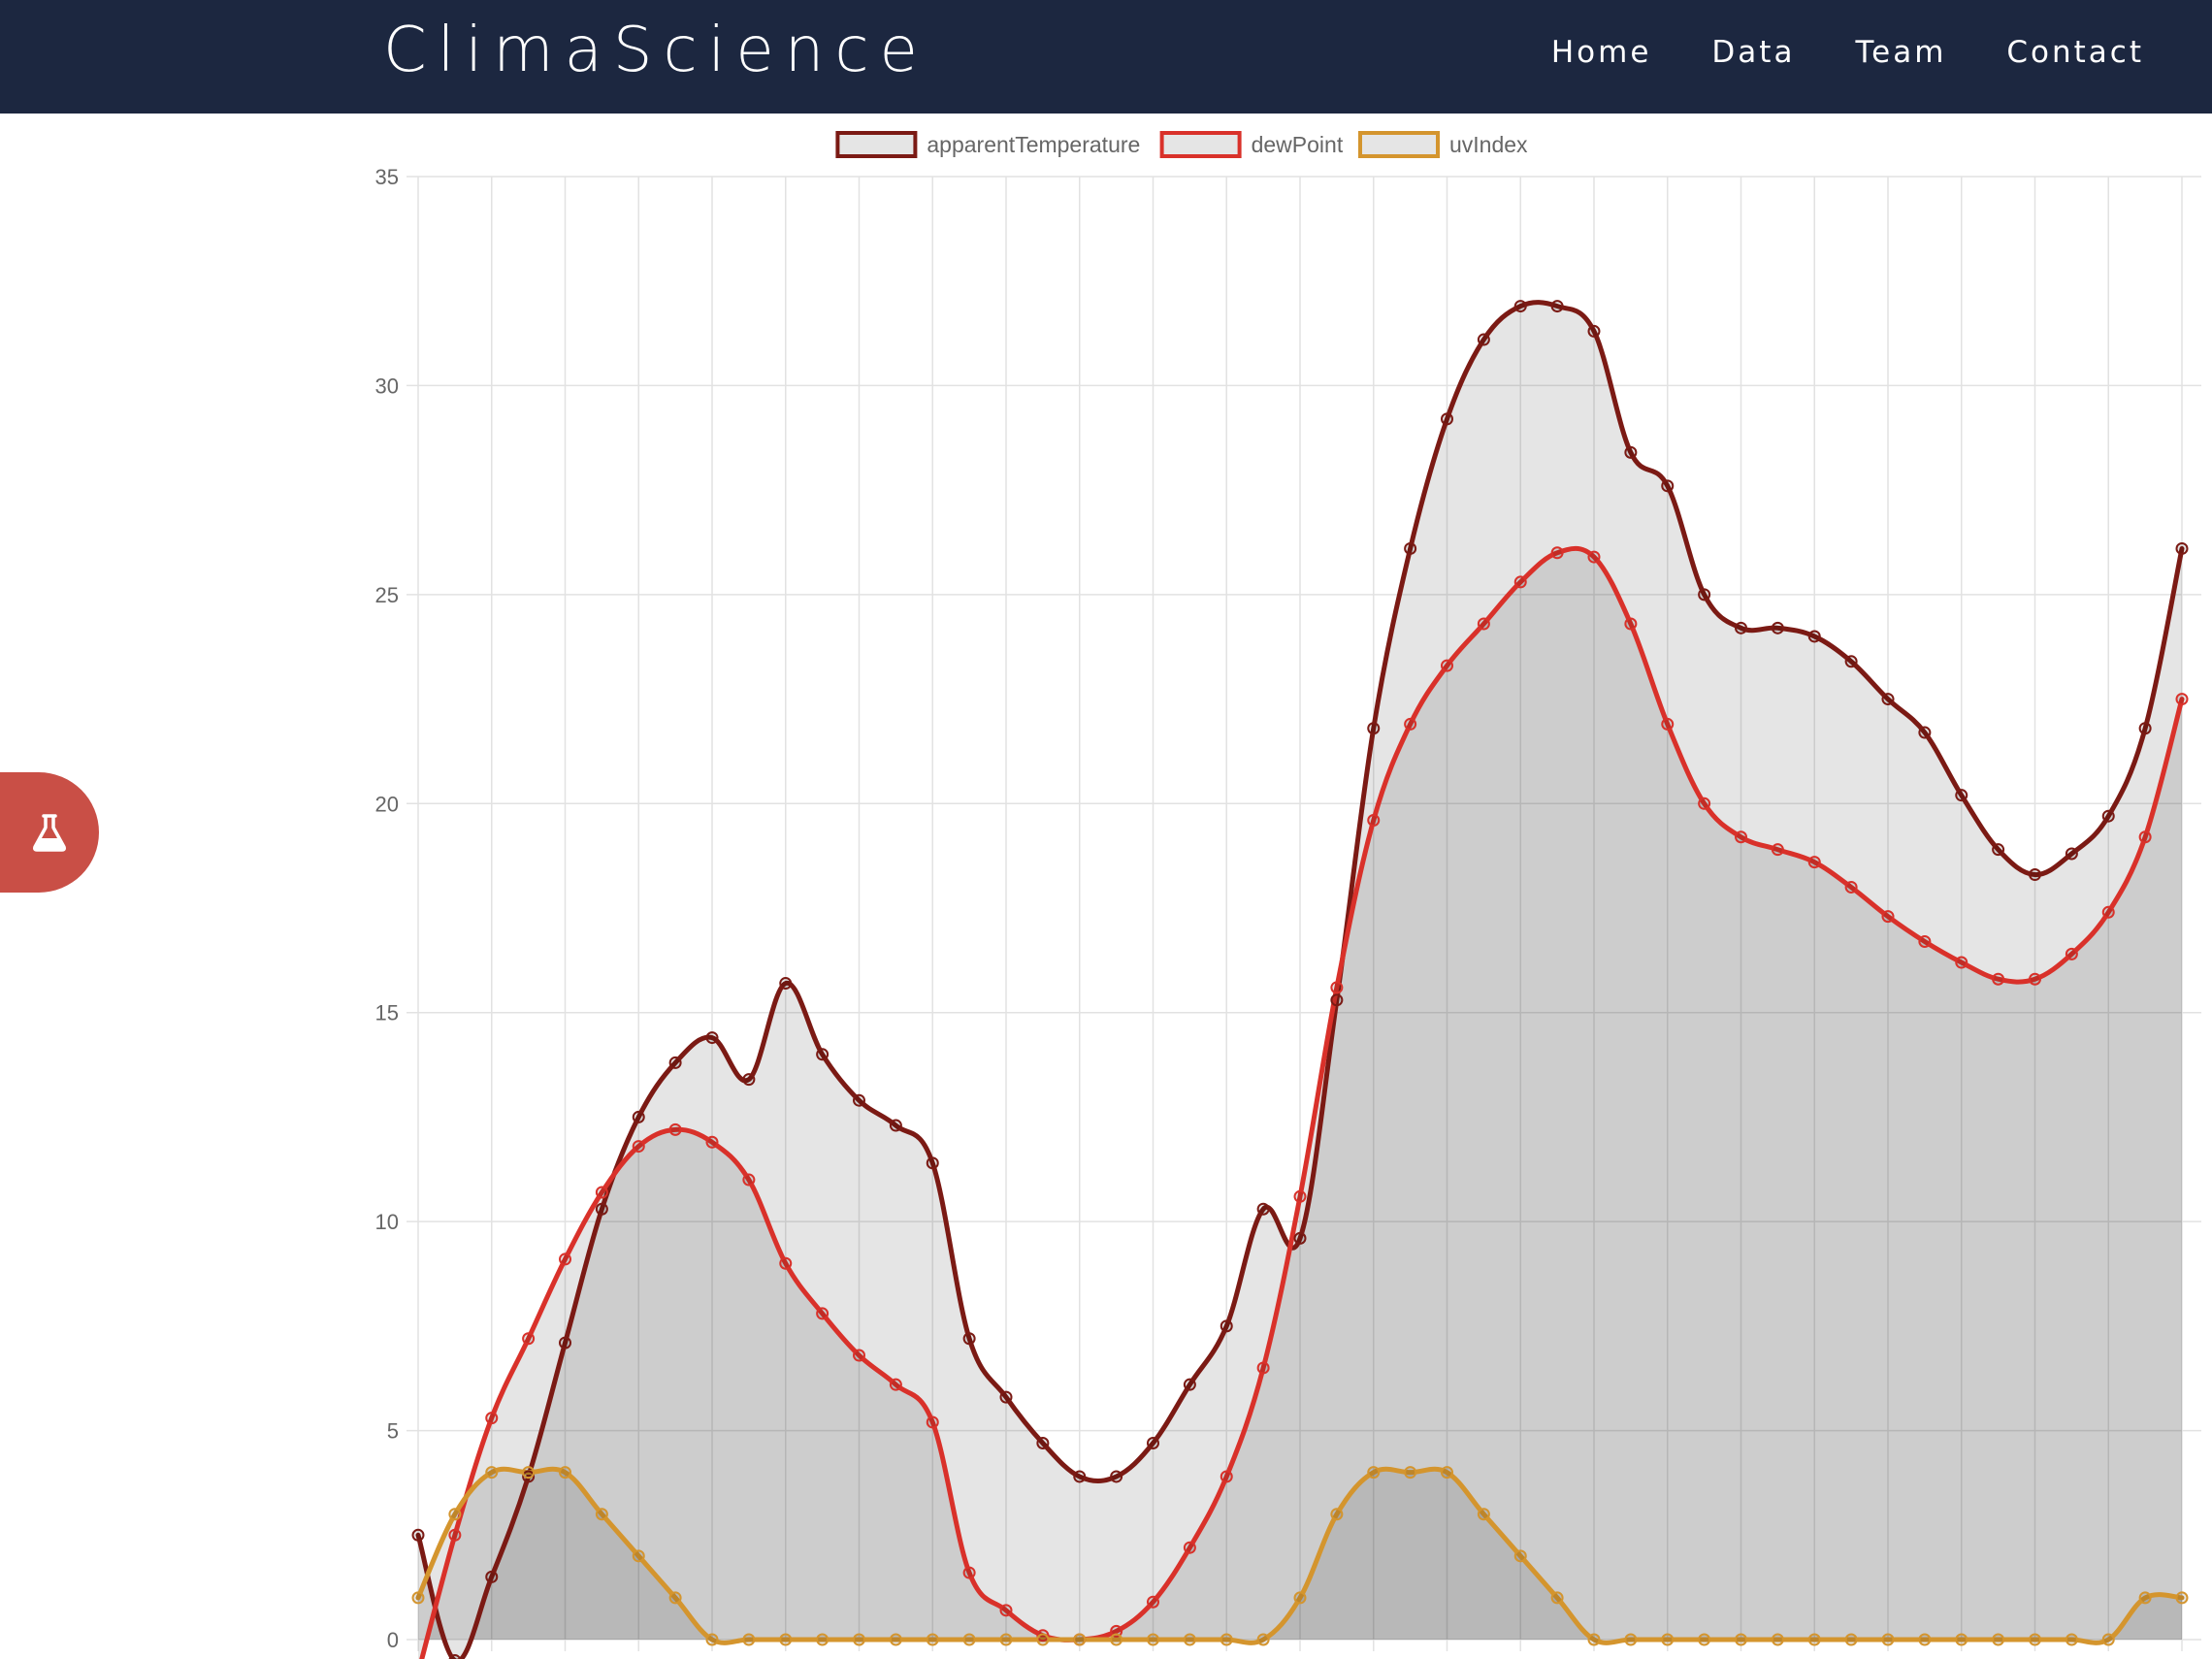 This screenshot has height=1659, width=2212. I want to click on legend-swatch-apparentTemperature, so click(876, 144).